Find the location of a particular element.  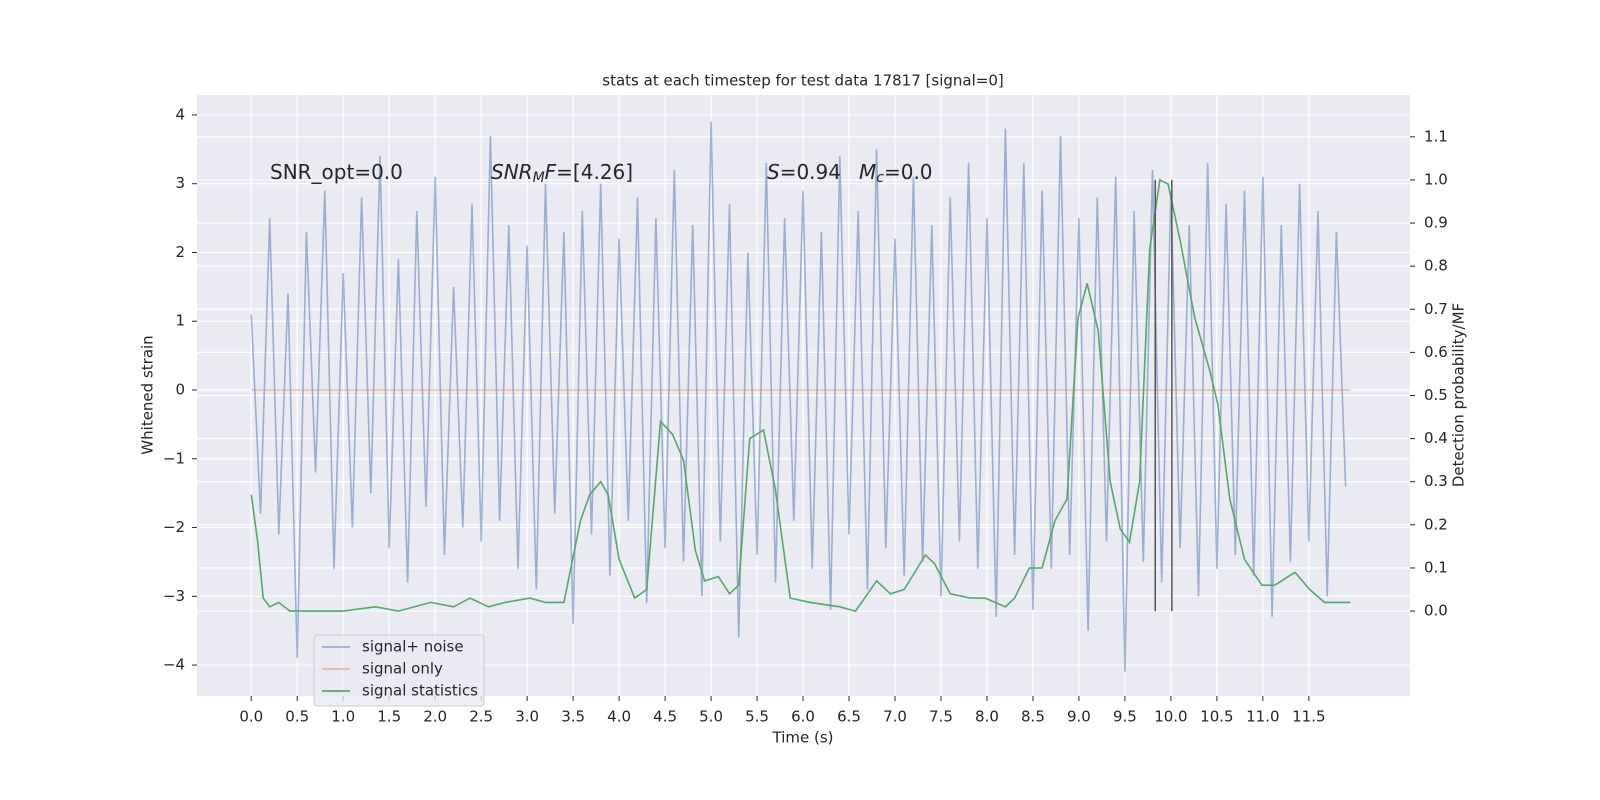

legend-label: signal+ noise is located at coordinates (413, 647).